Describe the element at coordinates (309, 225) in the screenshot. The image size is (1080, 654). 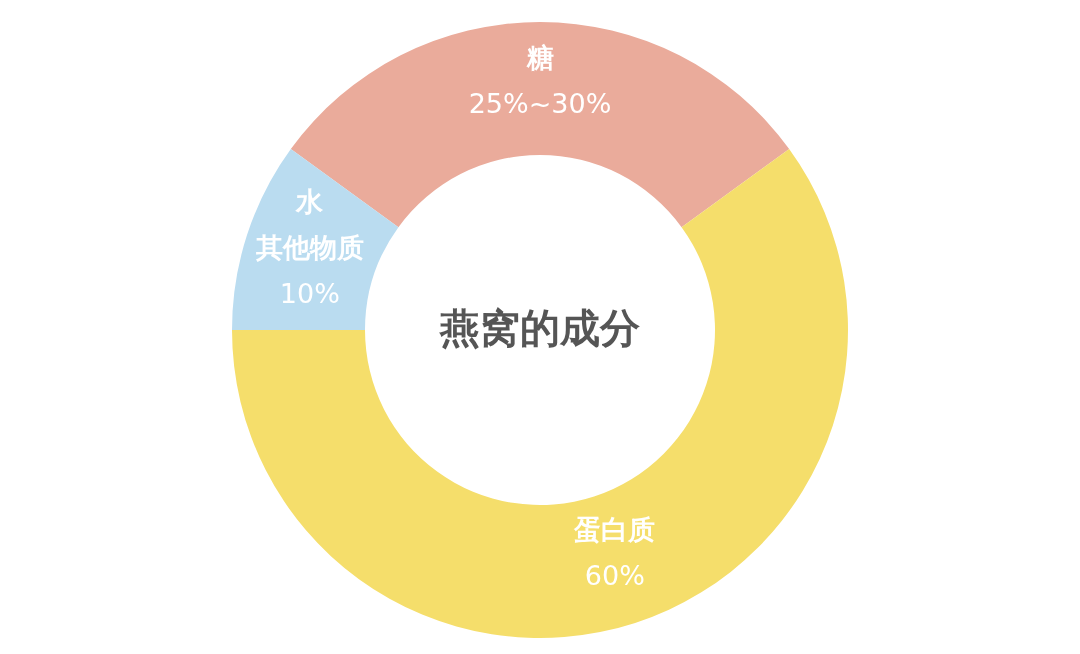
I see `slice-label: 水其他物质` at that location.